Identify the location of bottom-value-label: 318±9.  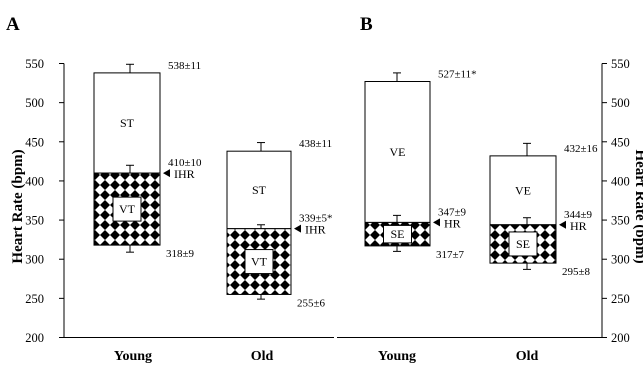
(180, 254).